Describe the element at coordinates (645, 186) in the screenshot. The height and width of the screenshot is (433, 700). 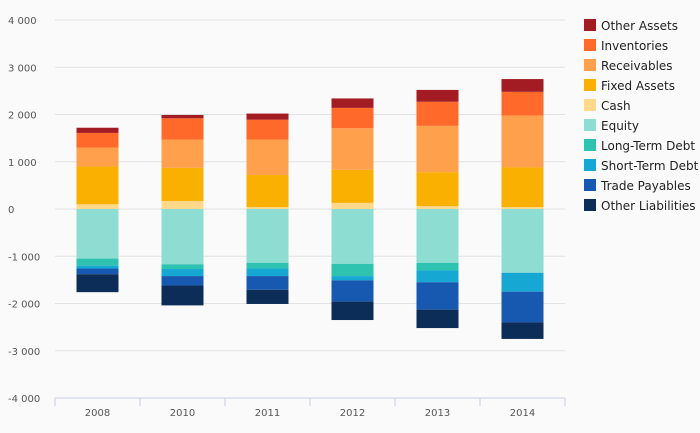
I see `legend-label: Trade Payables` at that location.